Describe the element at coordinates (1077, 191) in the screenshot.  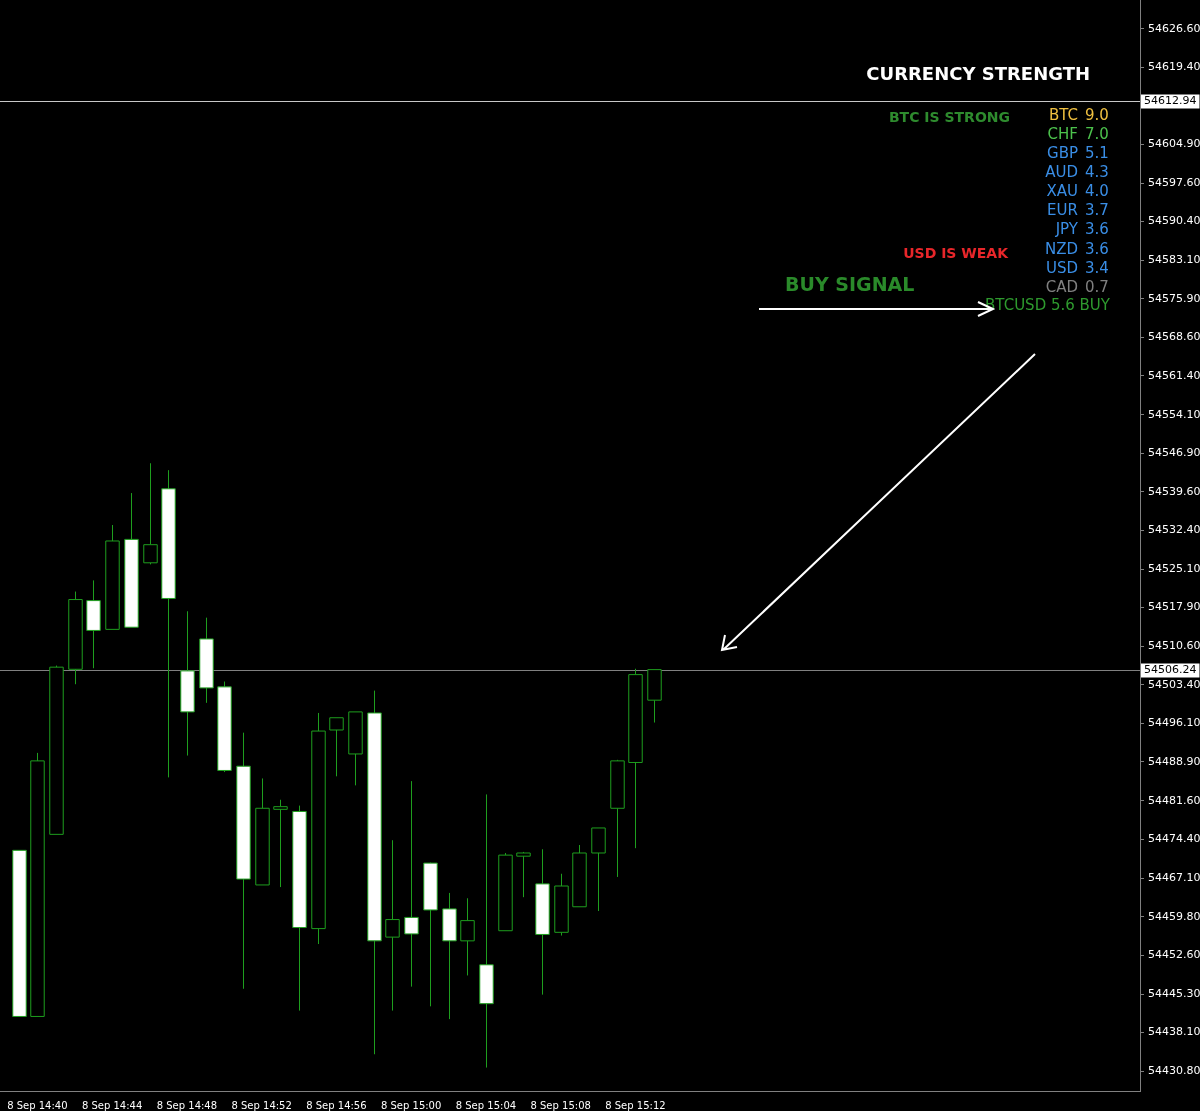
I see `annotation: XAU 4.0` at that location.